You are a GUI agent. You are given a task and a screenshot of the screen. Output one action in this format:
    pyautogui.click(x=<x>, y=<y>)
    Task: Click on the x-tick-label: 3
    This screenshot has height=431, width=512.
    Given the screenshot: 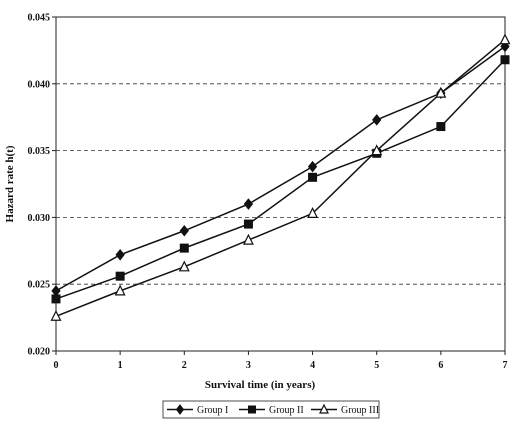 What is the action you would take?
    pyautogui.click(x=248, y=365)
    